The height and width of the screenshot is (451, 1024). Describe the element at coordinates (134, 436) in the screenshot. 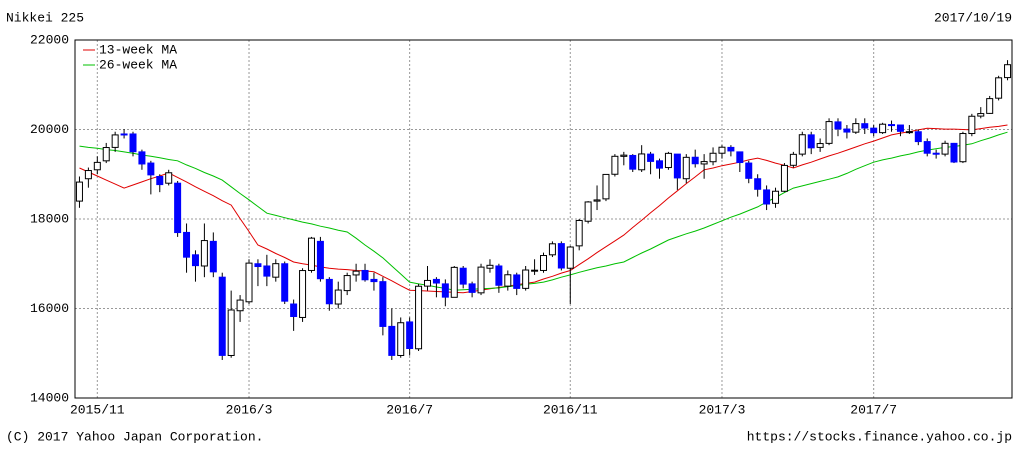

I see `copyright: (C) 2017 Yahoo Japan Corporation.` at that location.